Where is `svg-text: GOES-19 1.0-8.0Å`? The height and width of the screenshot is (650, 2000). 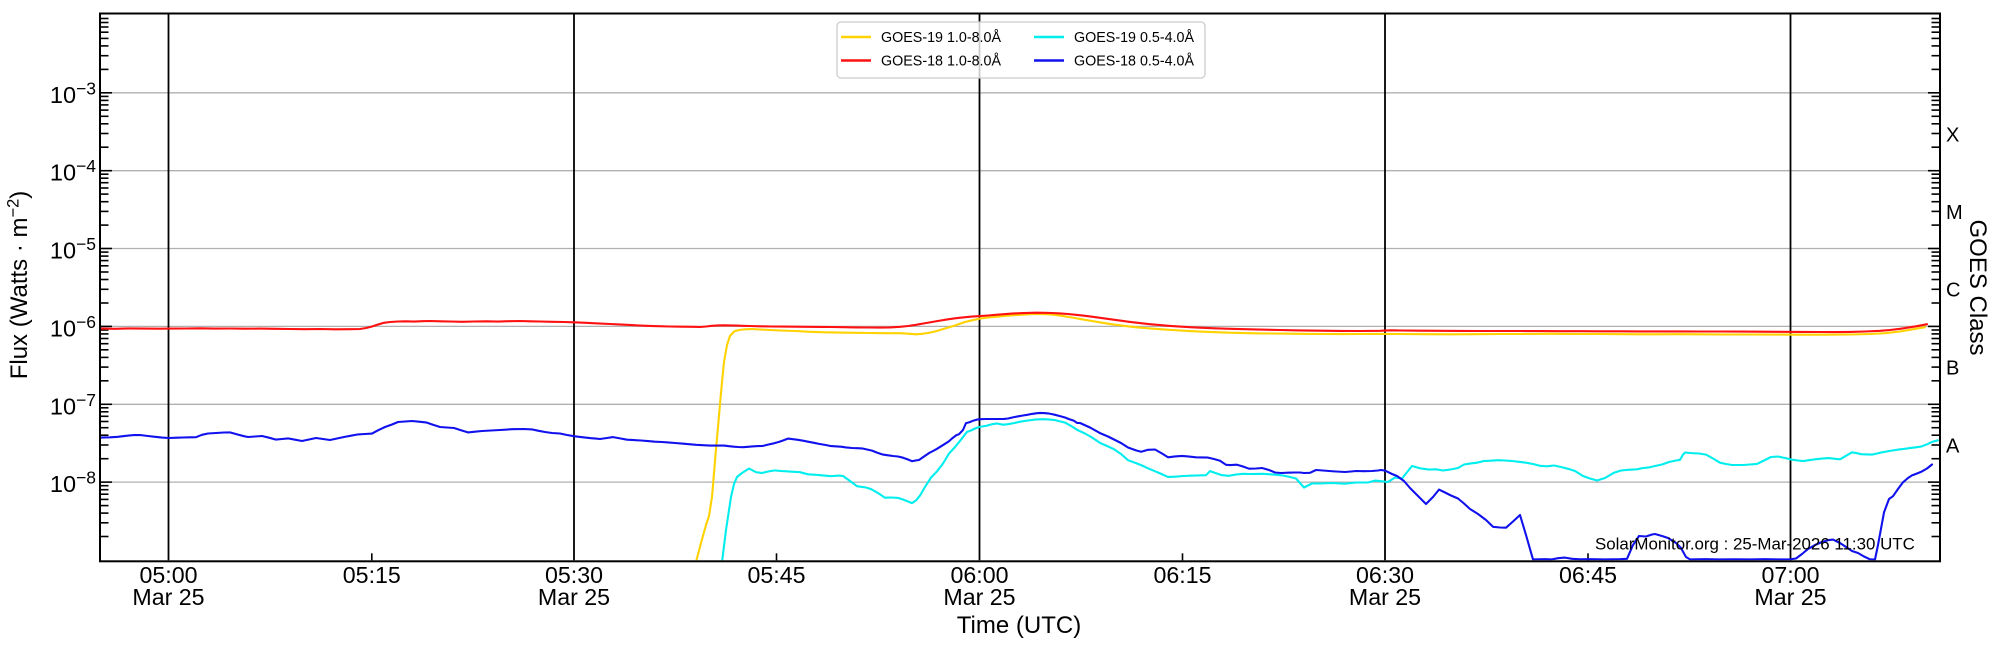
svg-text: GOES-19 1.0-8.0Å is located at coordinates (941, 37).